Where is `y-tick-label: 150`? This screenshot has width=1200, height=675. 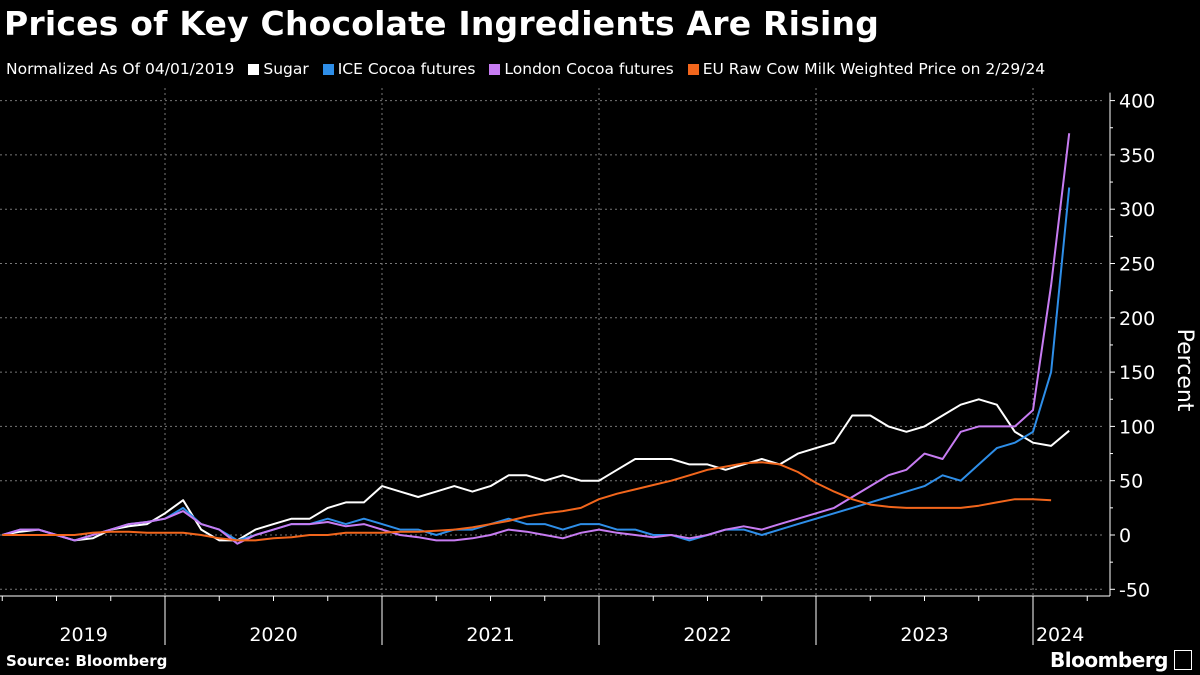 y-tick-label: 150 is located at coordinates (1137, 373).